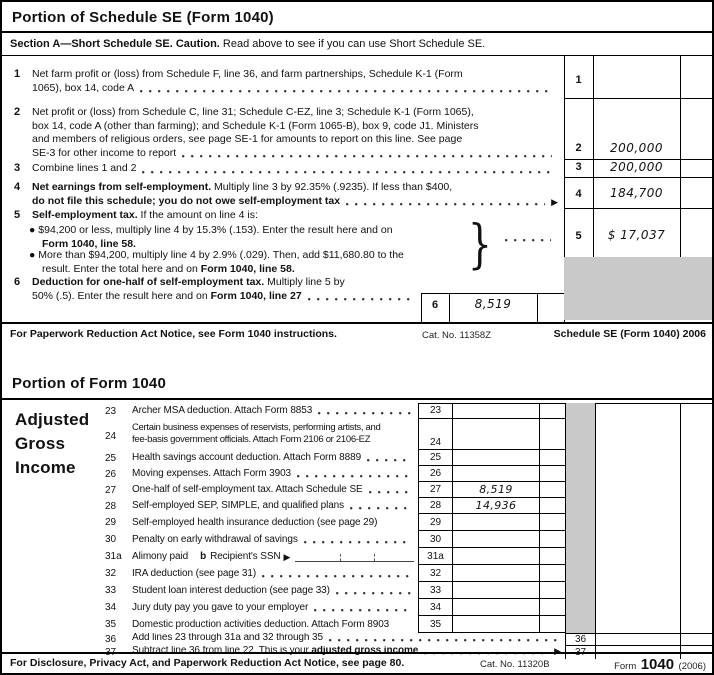 The image size is (714, 675). What do you see at coordinates (83, 87) in the screenshot?
I see `se-line1-text-b: 1065), box 14, code A` at bounding box center [83, 87].